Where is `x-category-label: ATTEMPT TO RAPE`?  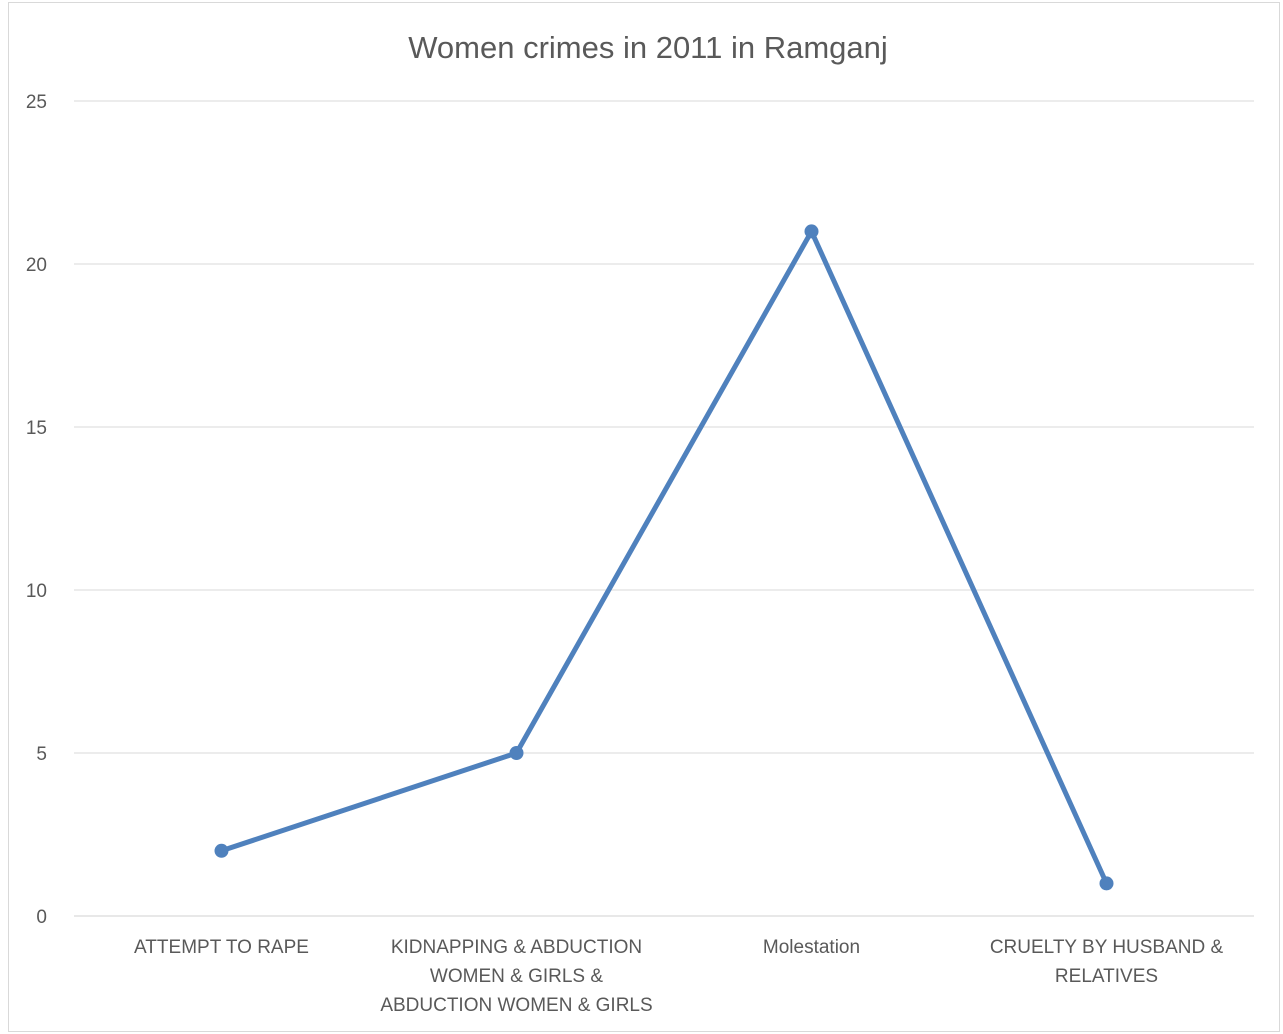 x-category-label: ATTEMPT TO RAPE is located at coordinates (221, 947).